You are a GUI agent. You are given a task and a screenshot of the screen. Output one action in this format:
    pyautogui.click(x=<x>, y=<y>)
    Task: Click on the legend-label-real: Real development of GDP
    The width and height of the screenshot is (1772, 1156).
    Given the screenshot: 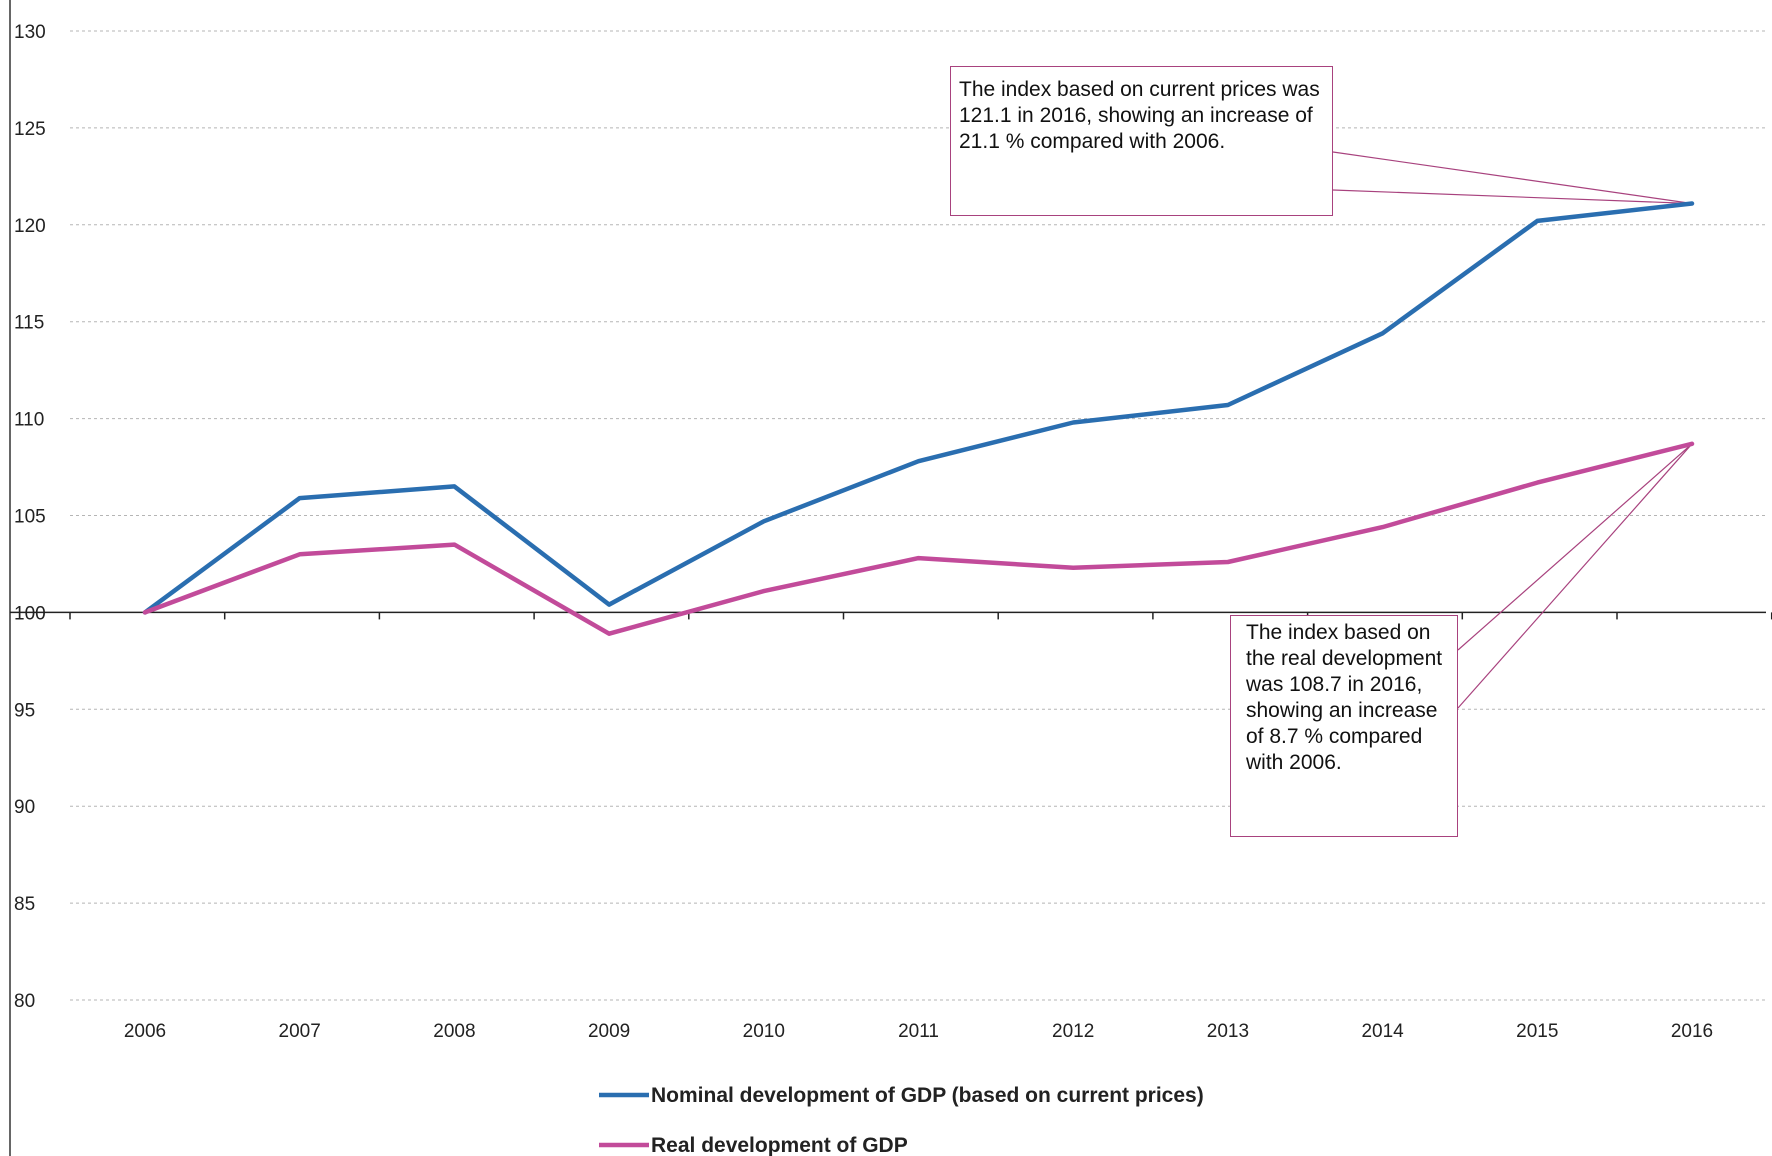 What is the action you would take?
    pyautogui.click(x=779, y=1145)
    